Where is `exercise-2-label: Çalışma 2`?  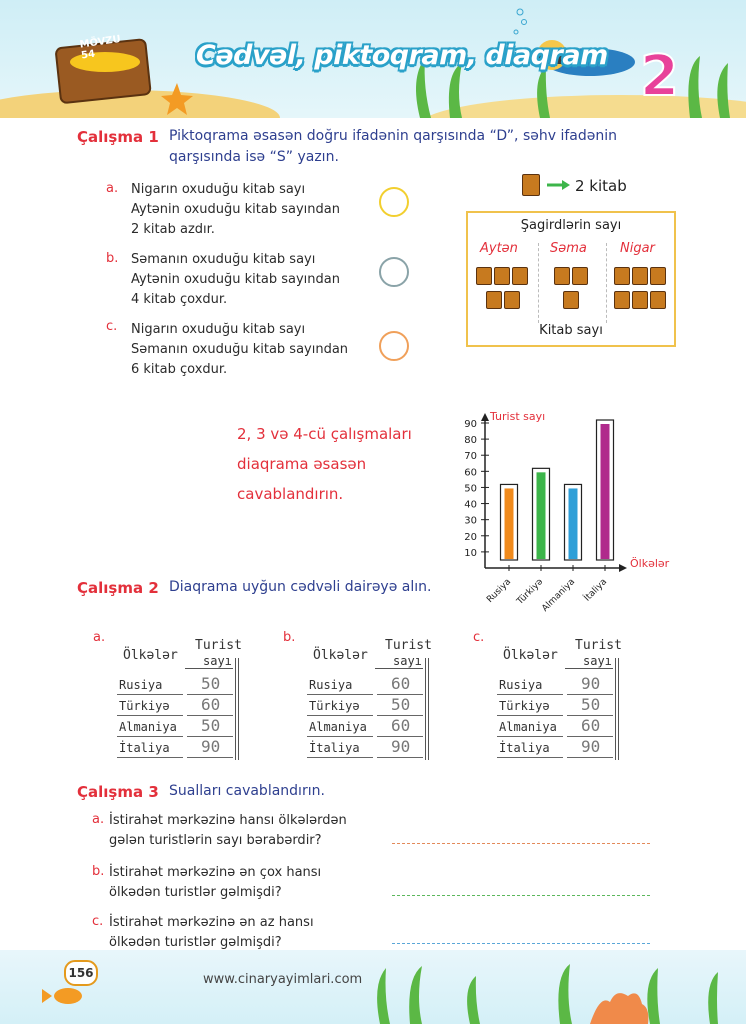 exercise-2-label: Çalışma 2 is located at coordinates (118, 588).